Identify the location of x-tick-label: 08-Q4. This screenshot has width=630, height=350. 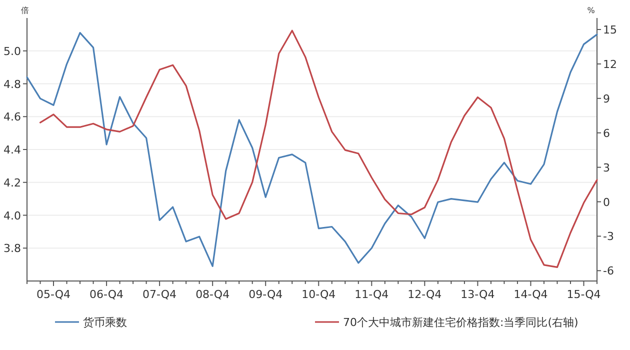
(213, 294).